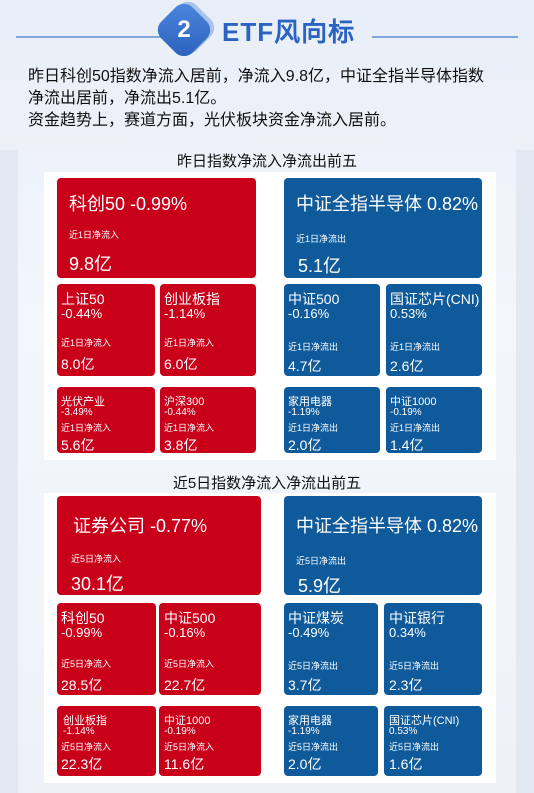  What do you see at coordinates (184, 402) in the screenshot?
I see `card-name: 沪深300` at bounding box center [184, 402].